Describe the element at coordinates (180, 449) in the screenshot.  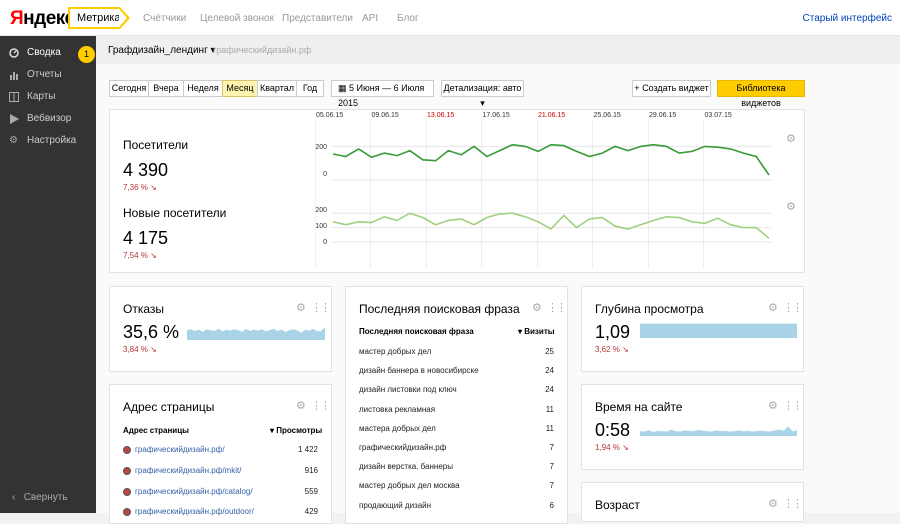
I see `page-url: графическийдизайн.рф/` at that location.